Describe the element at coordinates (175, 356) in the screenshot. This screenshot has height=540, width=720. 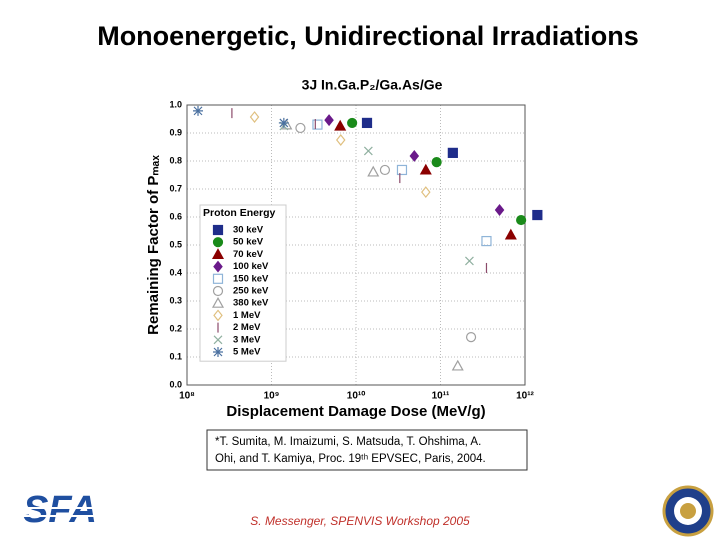
I see `y-tick-label: 0.1` at that location.